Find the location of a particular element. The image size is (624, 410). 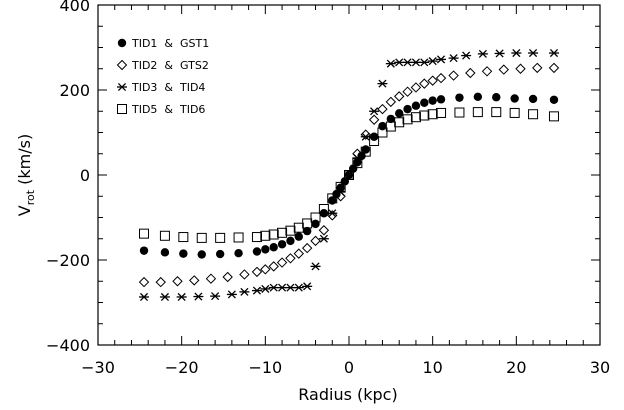

legend-label: TID1 & GST1 is located at coordinates (170, 43).